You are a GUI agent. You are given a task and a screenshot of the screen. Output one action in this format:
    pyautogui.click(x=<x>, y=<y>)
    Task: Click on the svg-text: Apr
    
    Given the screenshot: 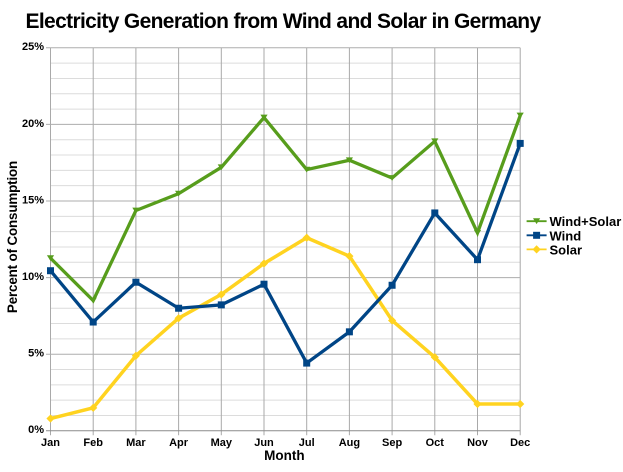 What is the action you would take?
    pyautogui.click(x=179, y=443)
    